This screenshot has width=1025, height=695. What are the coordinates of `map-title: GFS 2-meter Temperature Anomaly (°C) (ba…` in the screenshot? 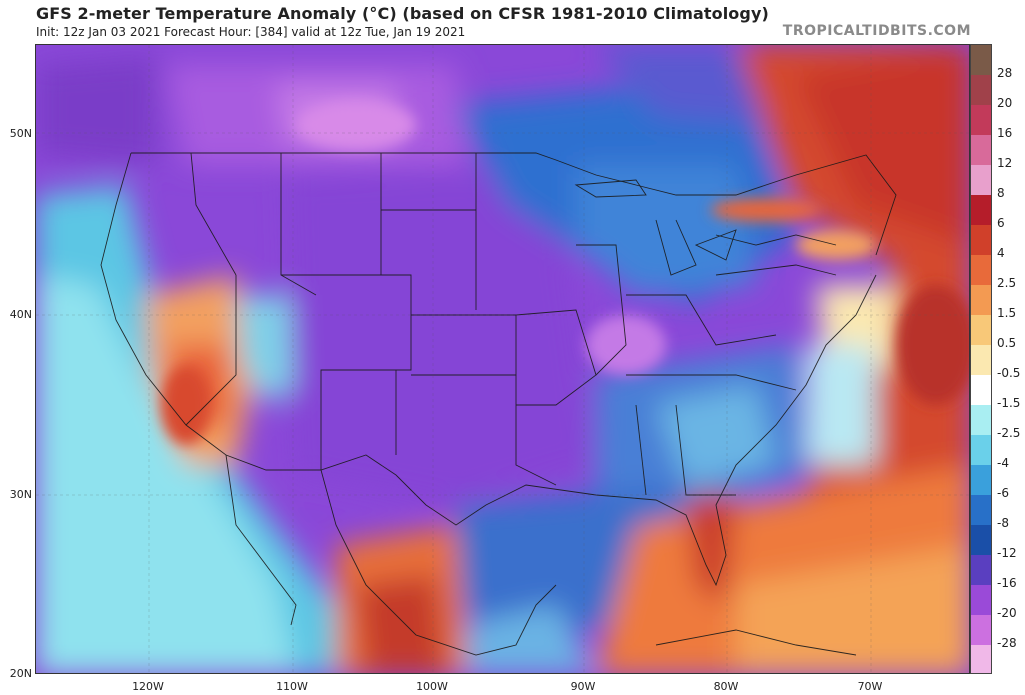 It's located at (402, 13).